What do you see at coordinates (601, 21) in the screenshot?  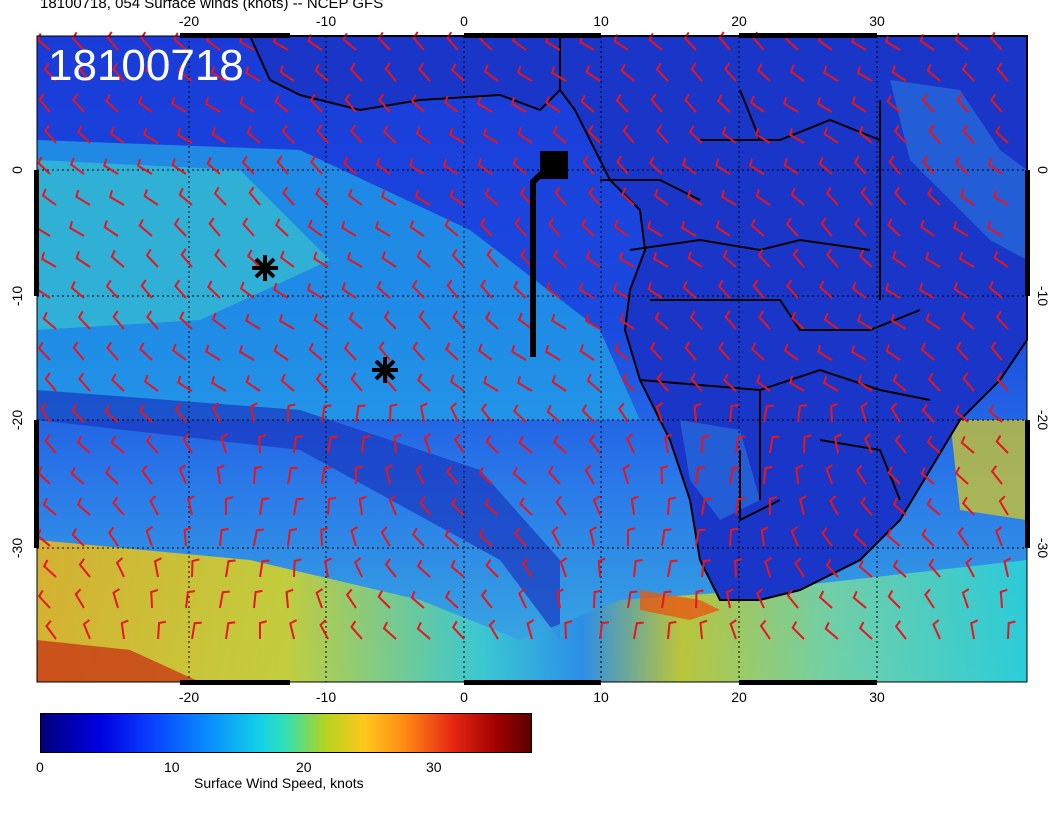 I see `lon-label-top: 10` at bounding box center [601, 21].